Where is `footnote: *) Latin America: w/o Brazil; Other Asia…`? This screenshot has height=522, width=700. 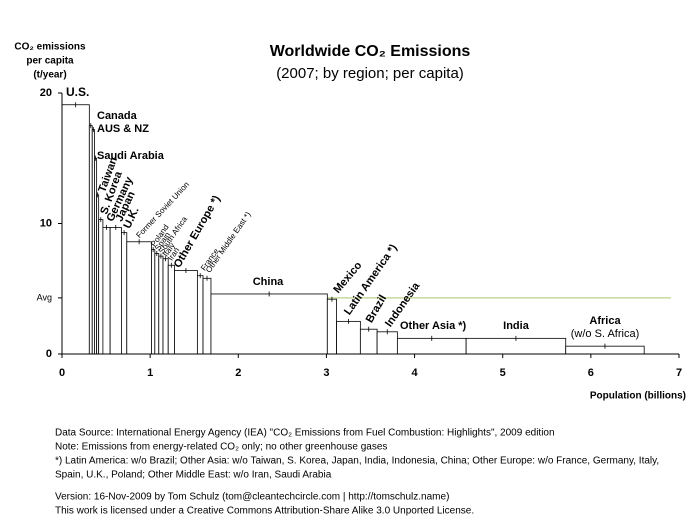
footnote: *) Latin America: w/o Brazil; Other Asia… is located at coordinates (357, 461).